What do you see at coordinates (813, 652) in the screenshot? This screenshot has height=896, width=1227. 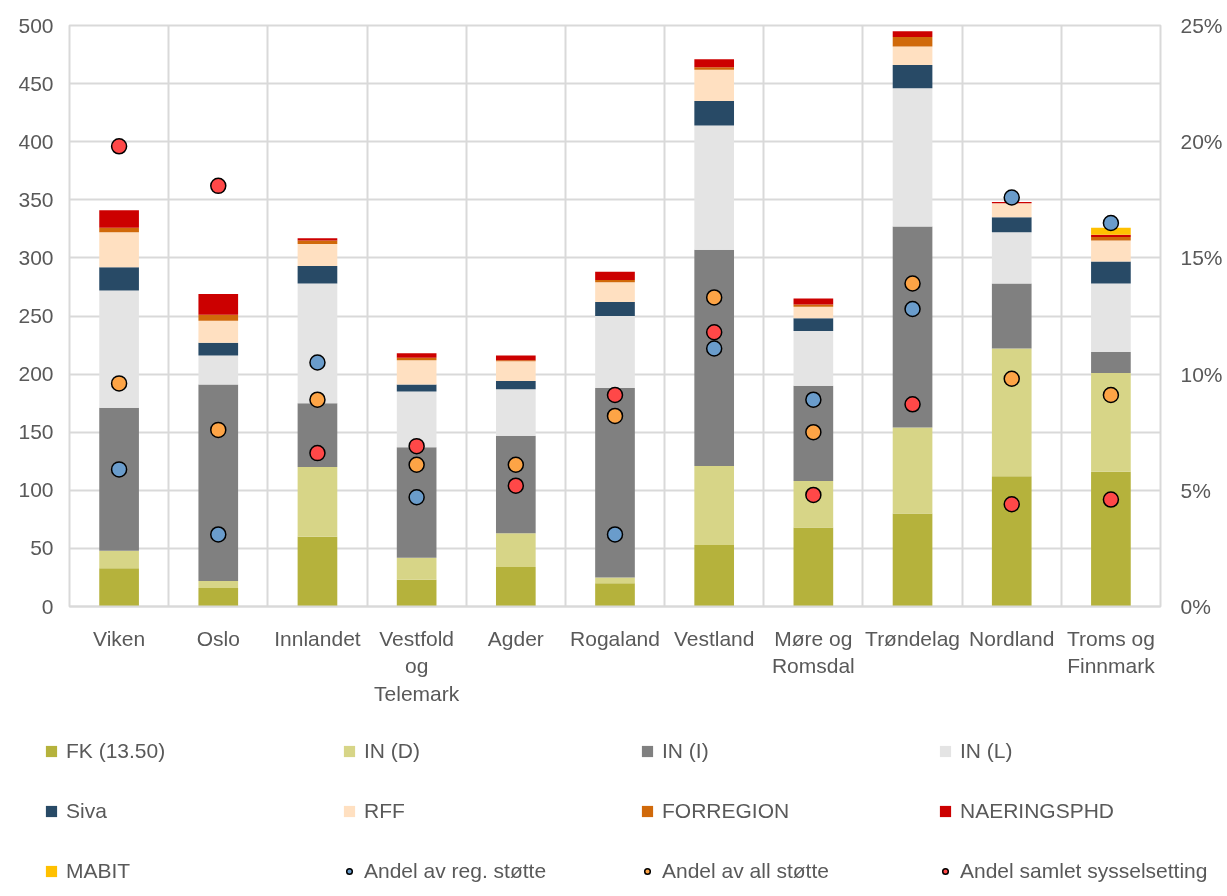 I see `x-tick-label: Møre og Romsdal` at bounding box center [813, 652].